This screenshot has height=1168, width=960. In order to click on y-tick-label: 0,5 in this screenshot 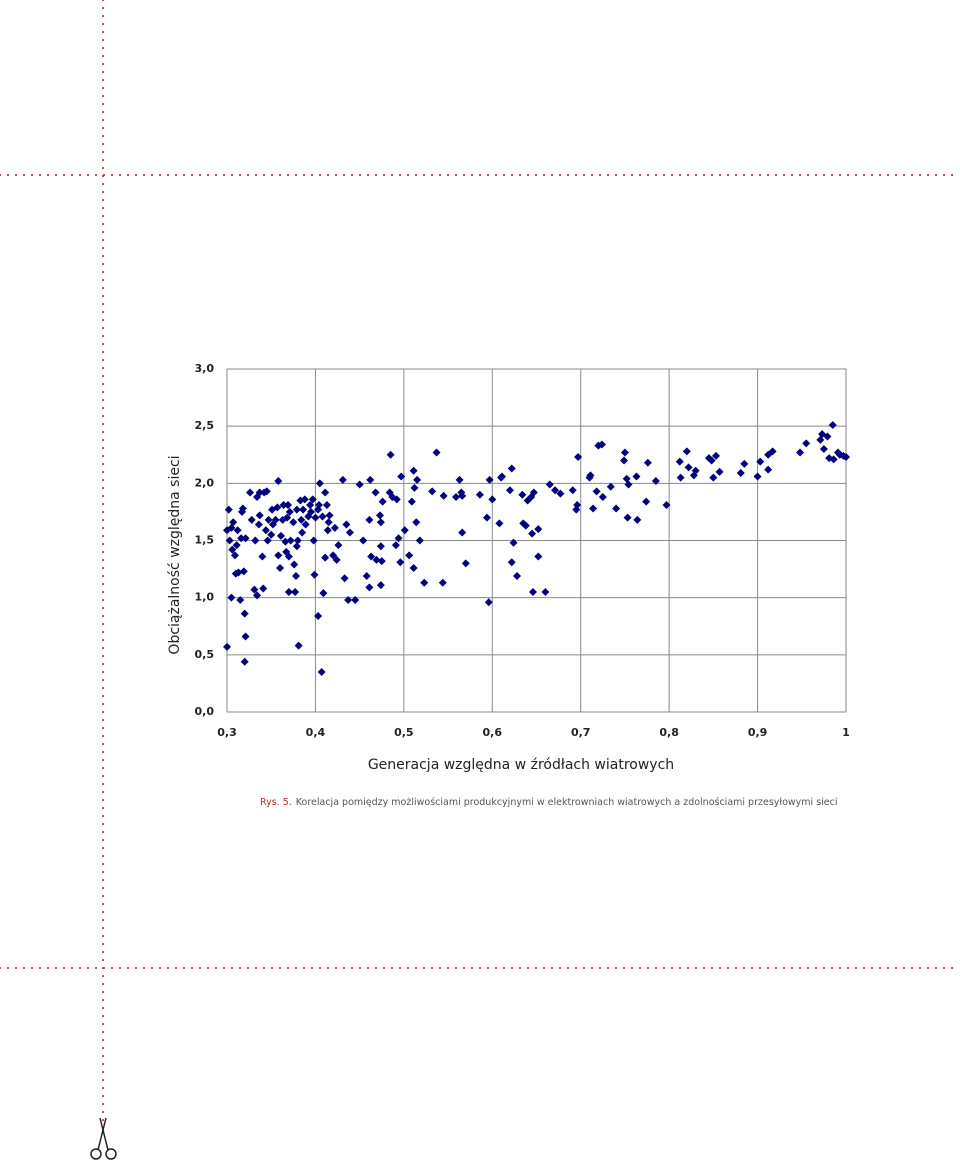, I will do `click(205, 654)`.